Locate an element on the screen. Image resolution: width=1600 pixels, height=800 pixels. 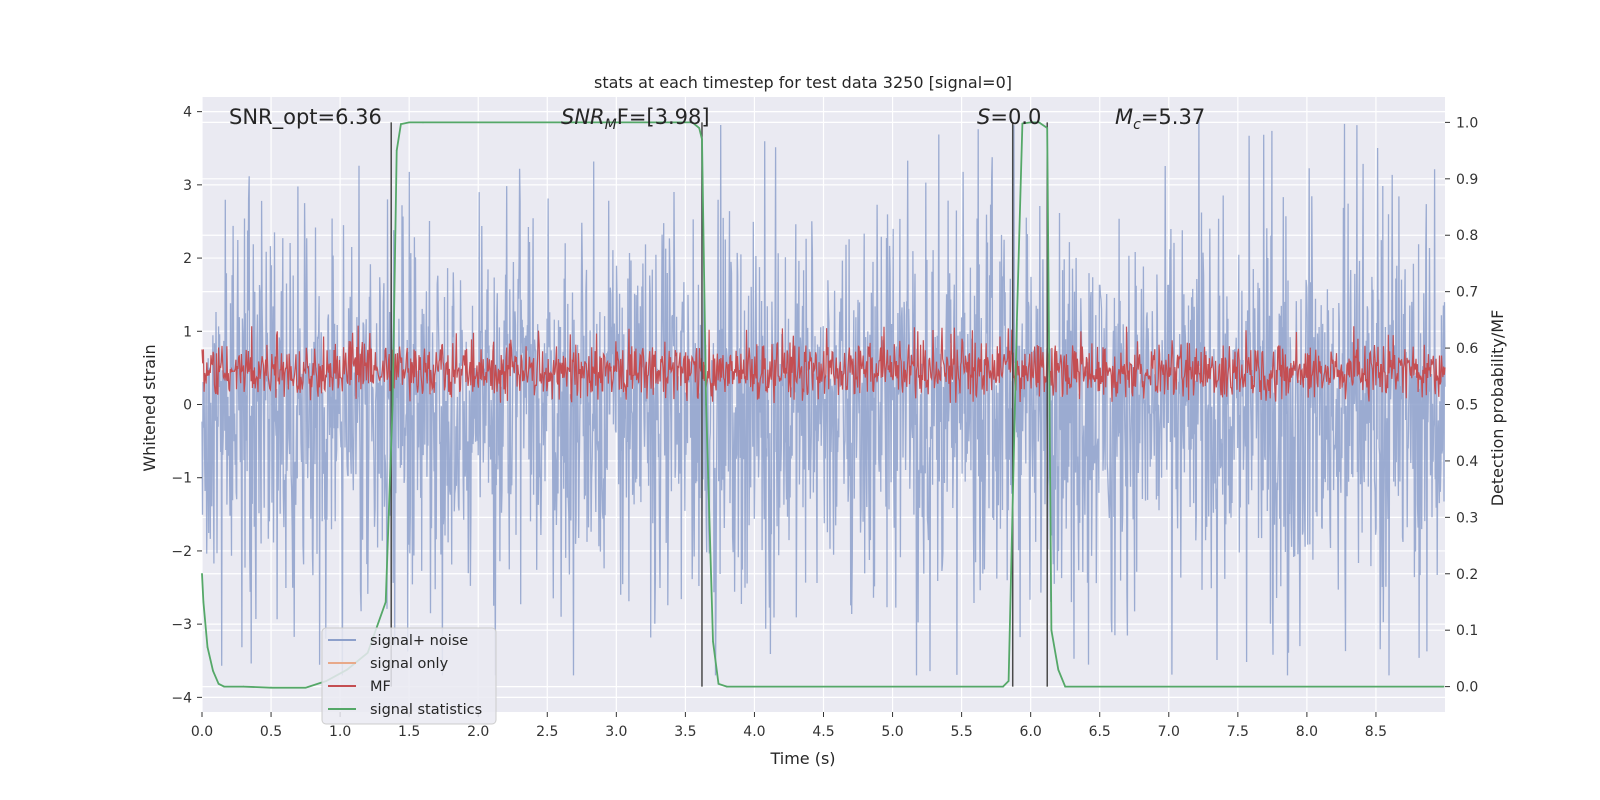
snr-mf-main: SNR is located at coordinates (583, 117).